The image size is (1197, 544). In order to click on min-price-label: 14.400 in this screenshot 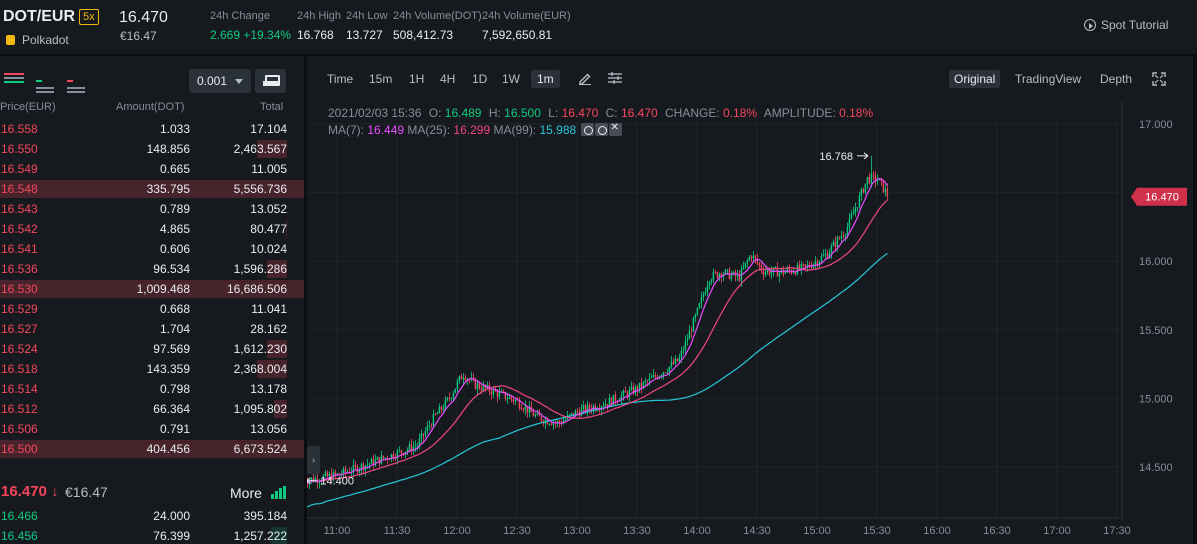, I will do `click(337, 482)`.